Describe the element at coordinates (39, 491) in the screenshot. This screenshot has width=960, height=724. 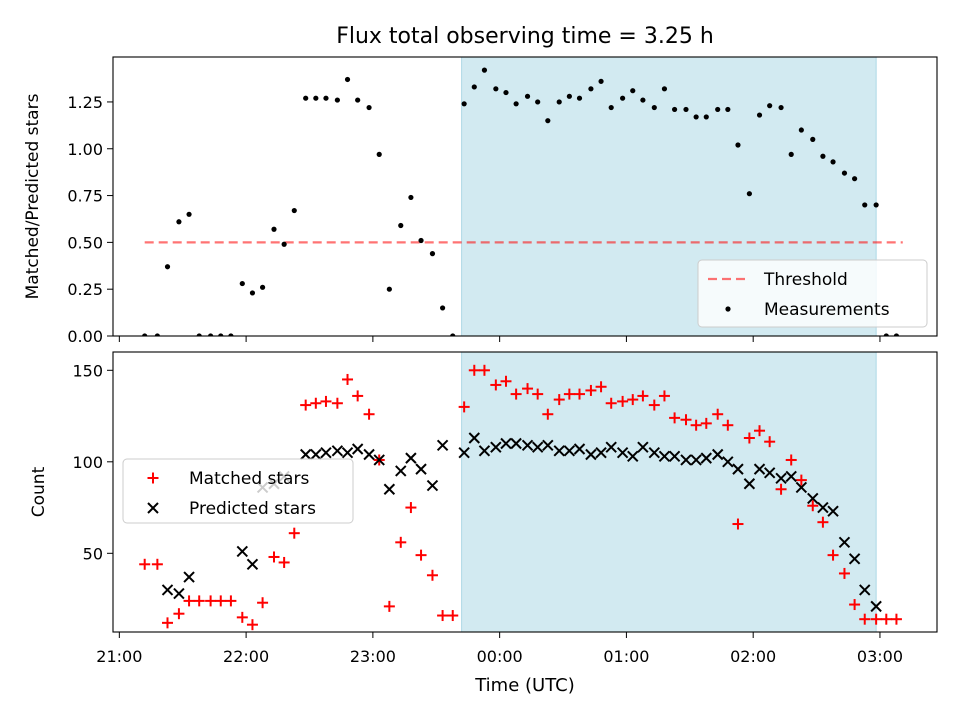
I see `y-axis-label: Count` at that location.